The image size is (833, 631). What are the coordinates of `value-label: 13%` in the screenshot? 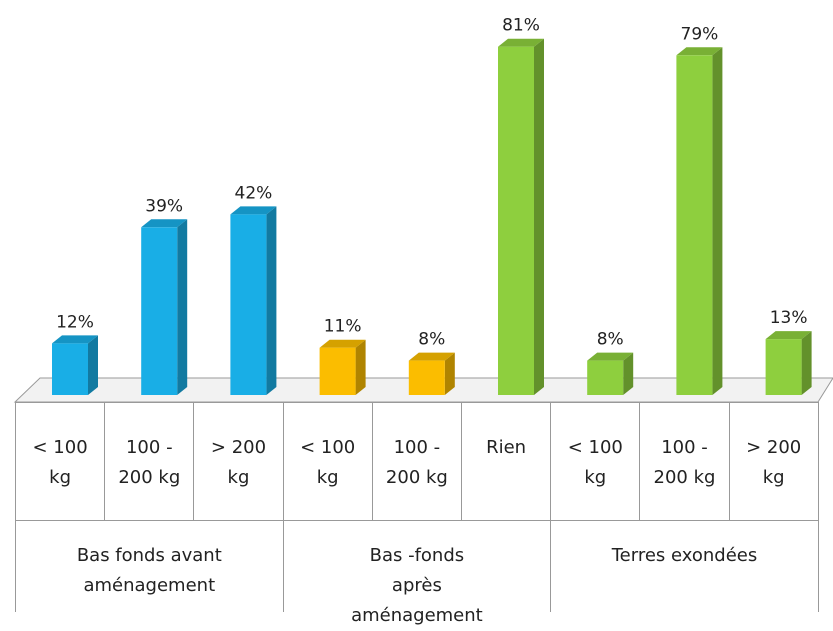 It's located at (789, 318).